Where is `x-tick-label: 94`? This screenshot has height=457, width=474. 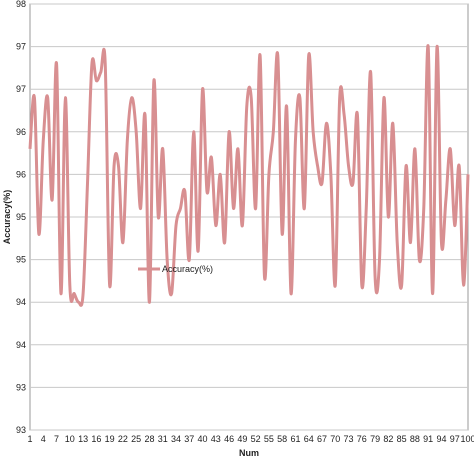 x-tick-label: 94 is located at coordinates (441, 439).